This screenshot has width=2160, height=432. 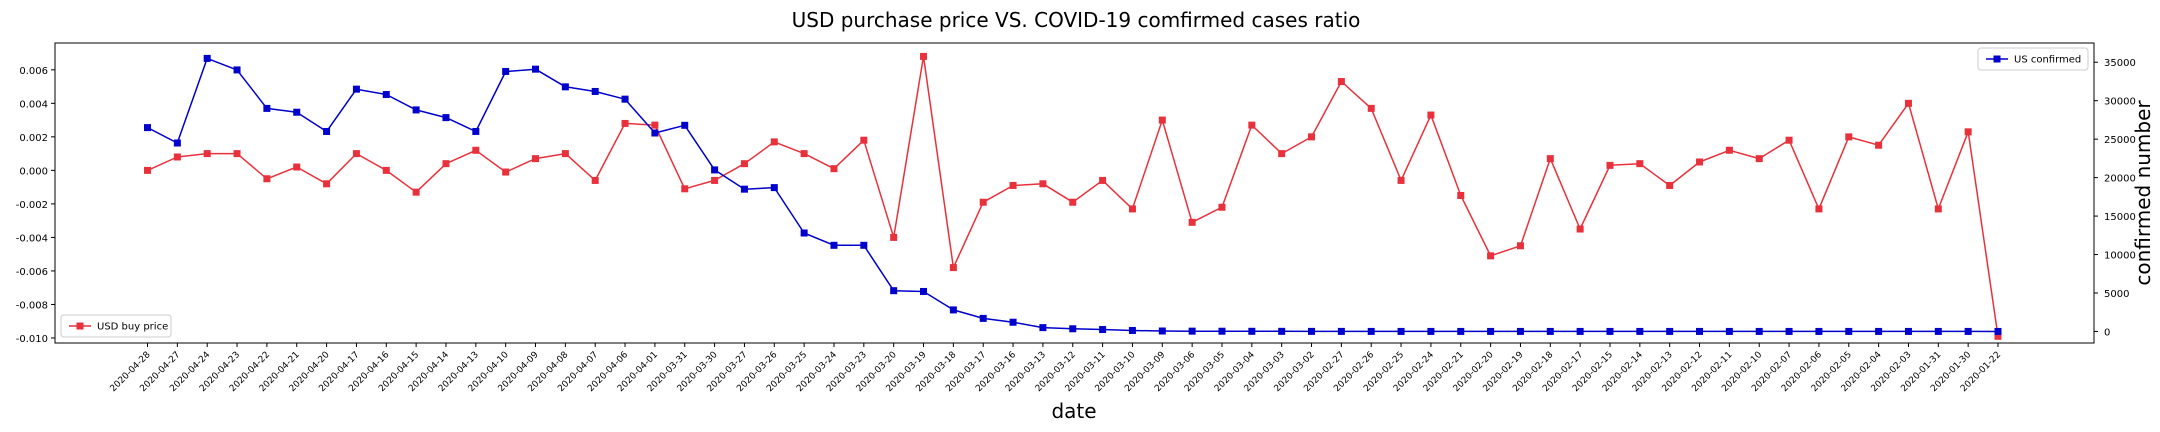 What do you see at coordinates (2115, 198) in the screenshot?
I see `right-y-axis: 0 5000 10000 15000 20000 25000 30000 35000` at bounding box center [2115, 198].